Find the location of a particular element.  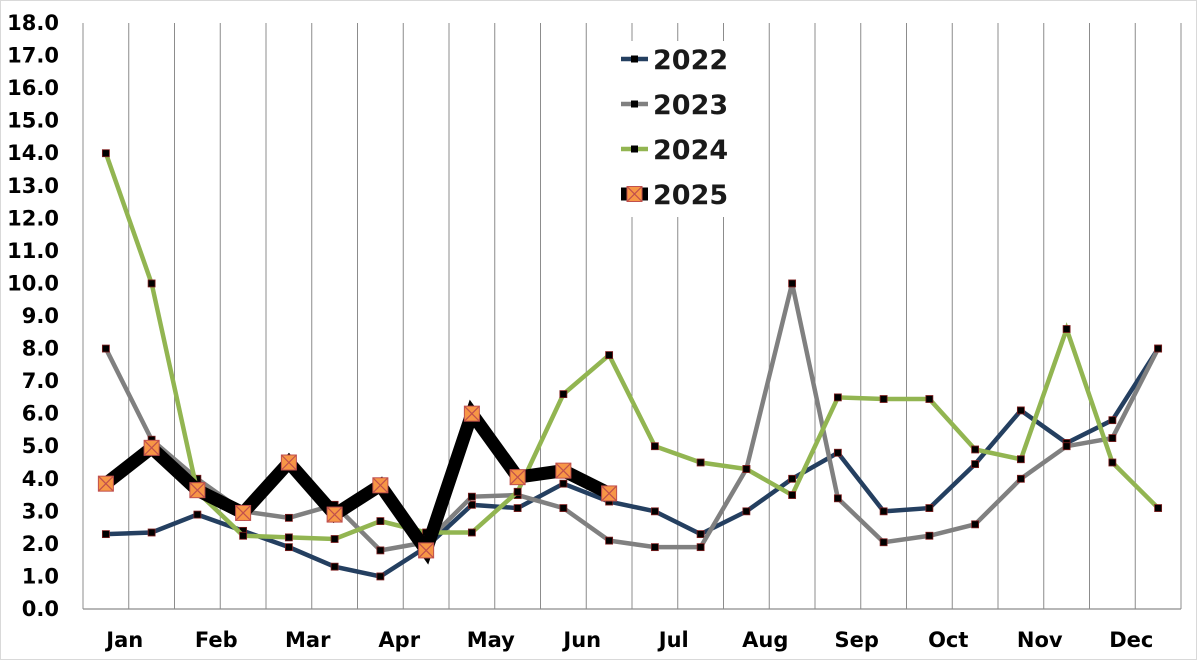

y-tick-label: 14.0 is located at coordinates (33, 153).